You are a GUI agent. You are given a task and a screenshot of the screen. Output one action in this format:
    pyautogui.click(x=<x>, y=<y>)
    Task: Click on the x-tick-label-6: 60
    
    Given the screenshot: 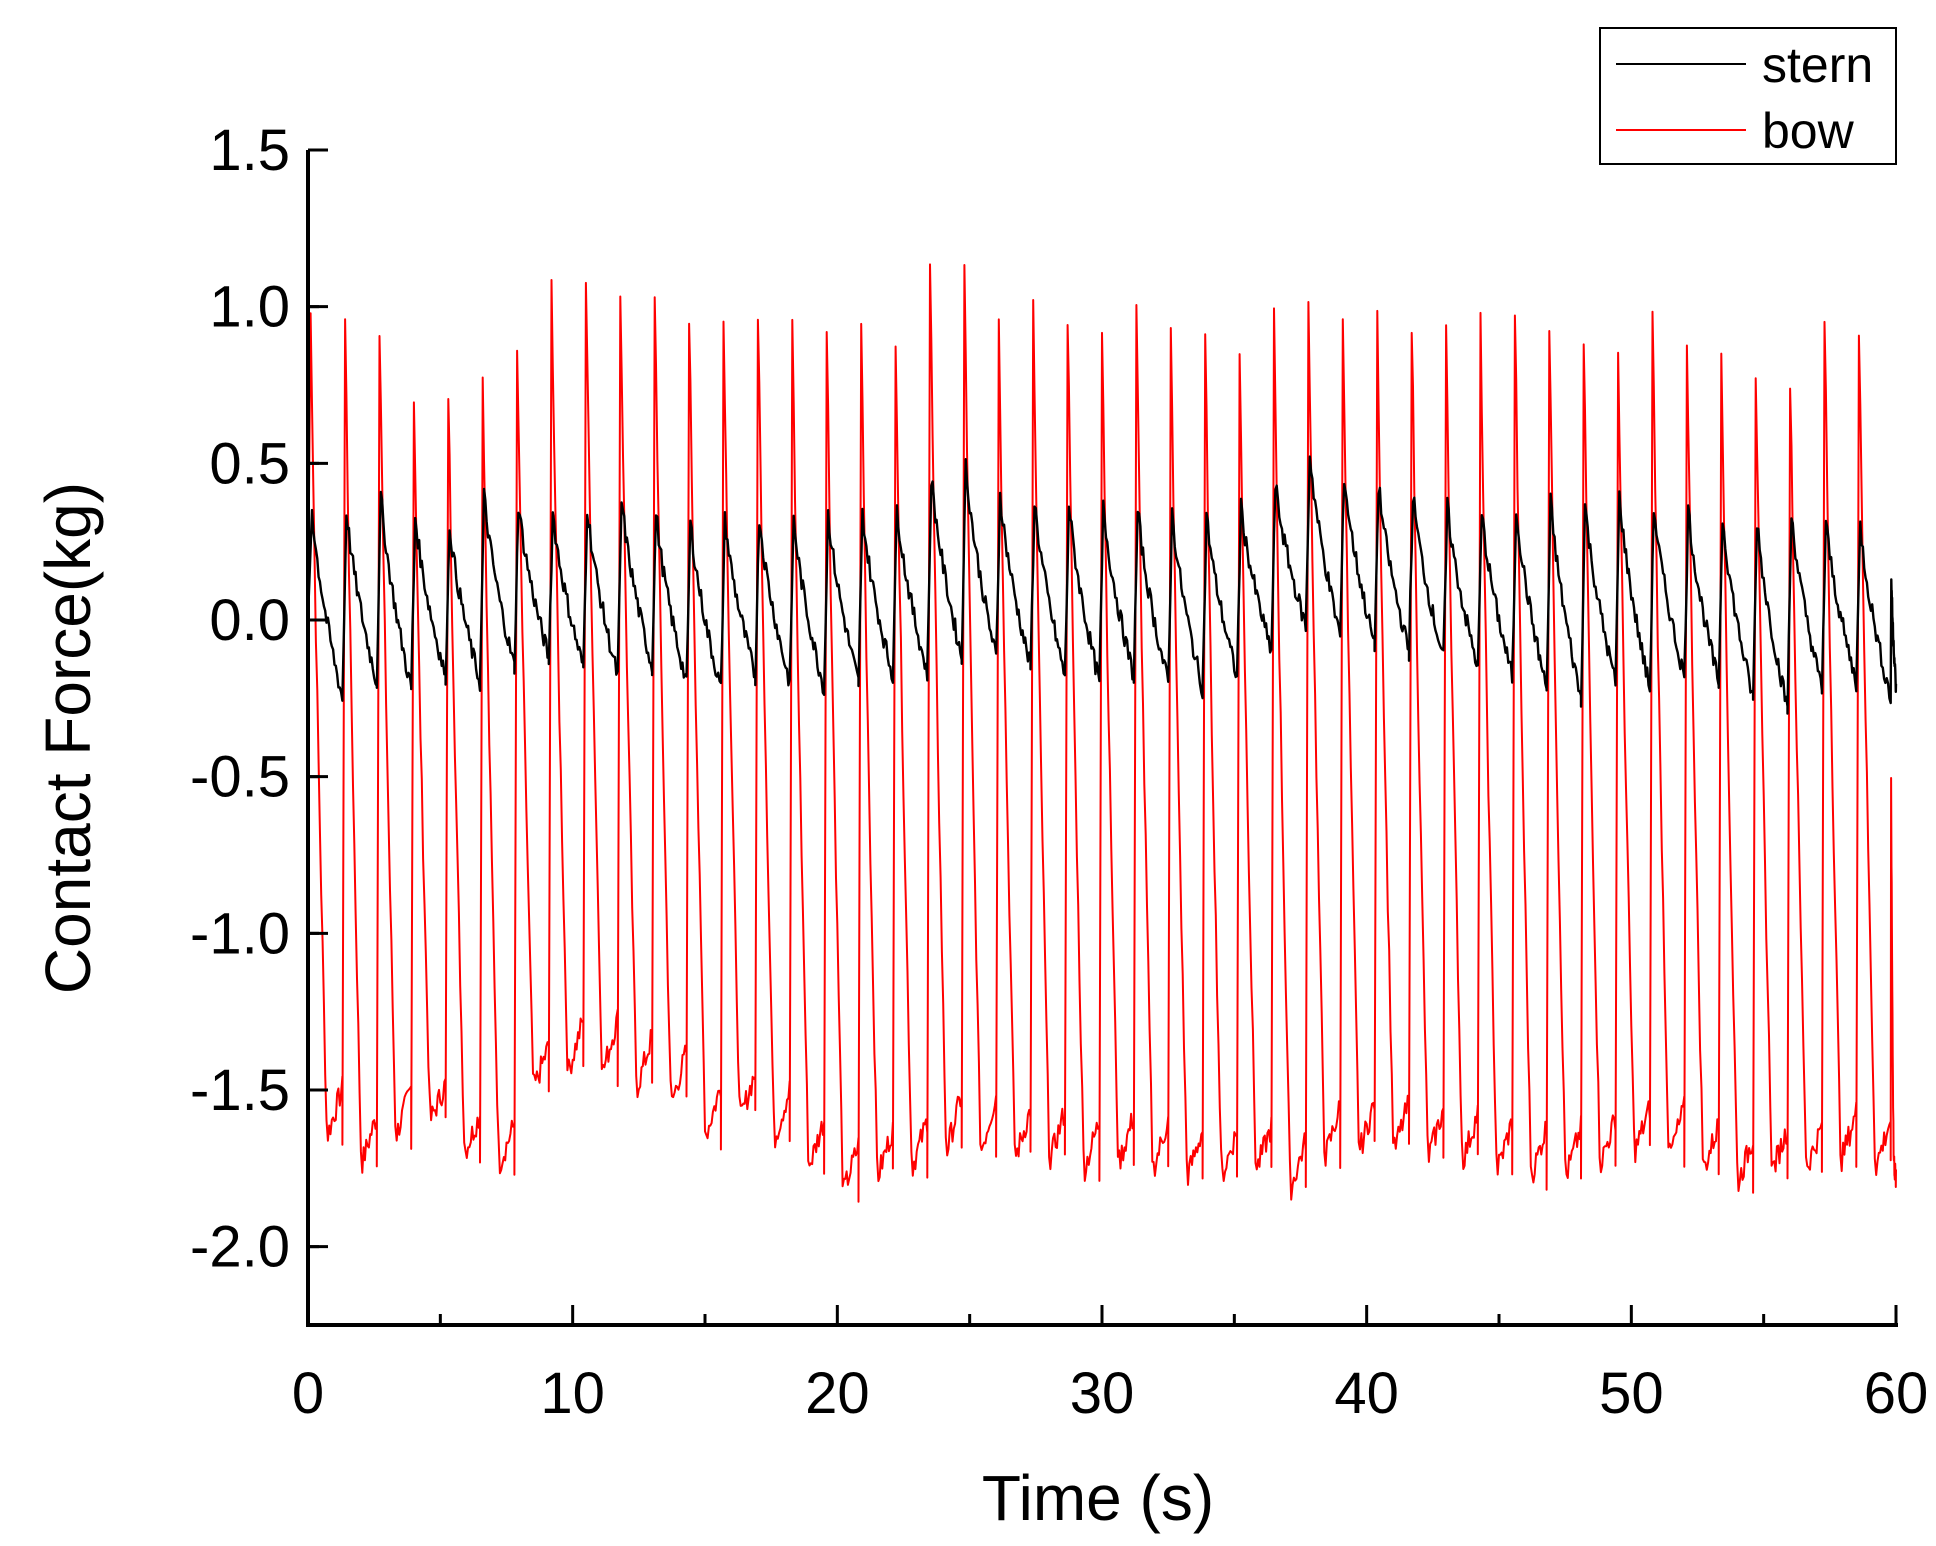 What is the action you would take?
    pyautogui.click(x=1896, y=1393)
    